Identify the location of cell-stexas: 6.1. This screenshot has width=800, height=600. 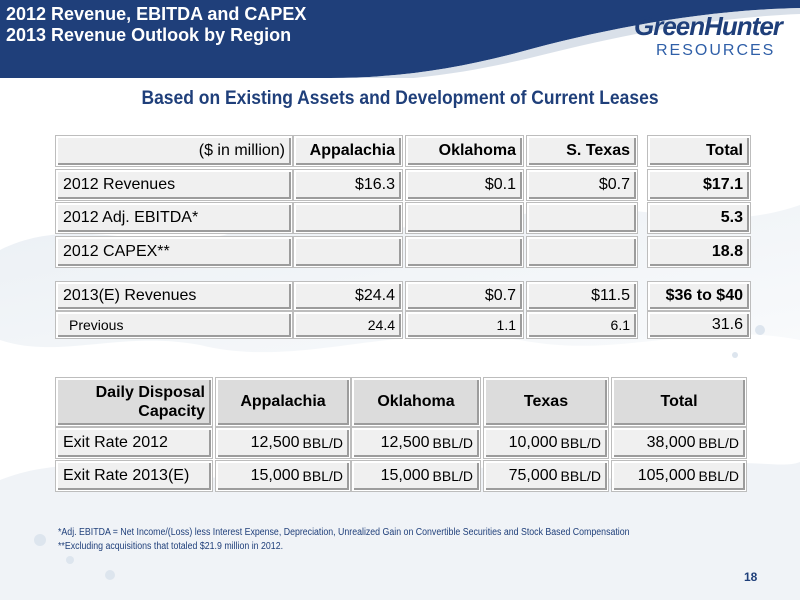
(582, 325).